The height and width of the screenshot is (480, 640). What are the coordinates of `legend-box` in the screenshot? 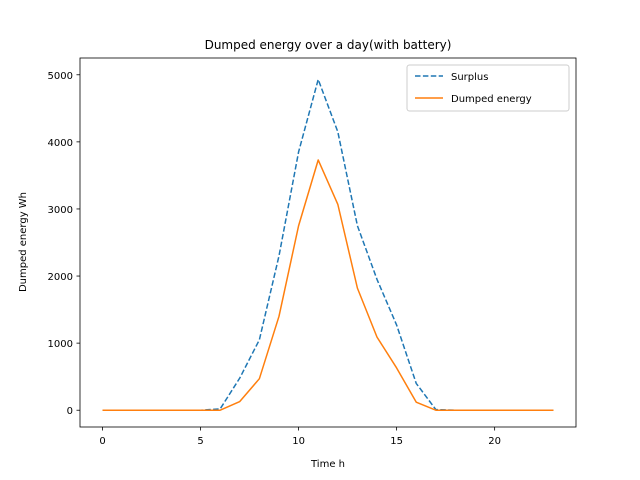 It's located at (488, 88).